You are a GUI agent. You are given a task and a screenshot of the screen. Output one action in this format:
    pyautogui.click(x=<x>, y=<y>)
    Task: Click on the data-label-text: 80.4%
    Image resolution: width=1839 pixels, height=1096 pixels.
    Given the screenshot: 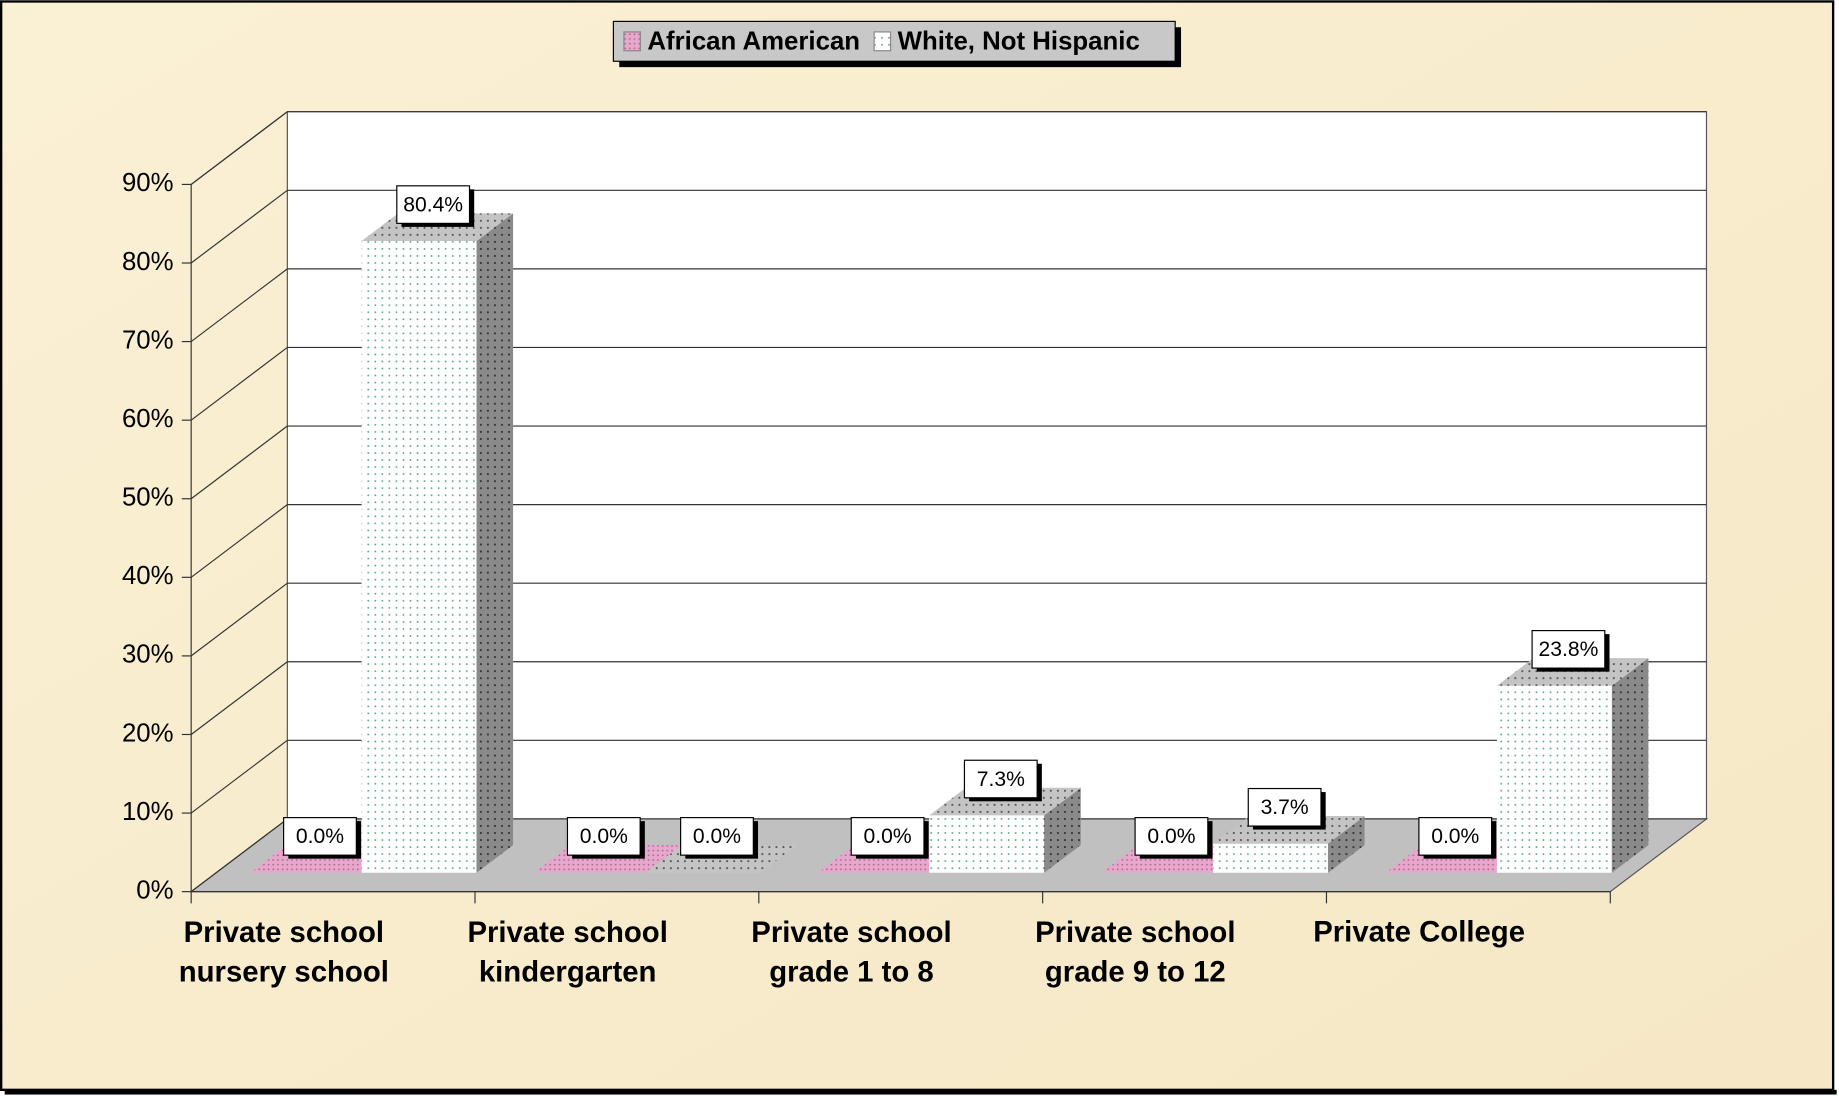 What is the action you would take?
    pyautogui.click(x=433, y=204)
    